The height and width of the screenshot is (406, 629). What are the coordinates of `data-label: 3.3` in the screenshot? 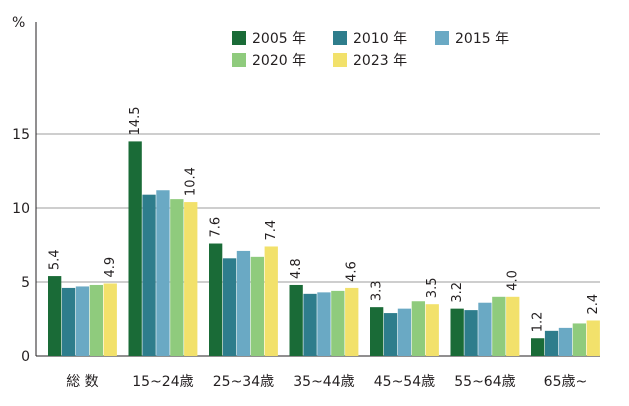 It's located at (377, 290).